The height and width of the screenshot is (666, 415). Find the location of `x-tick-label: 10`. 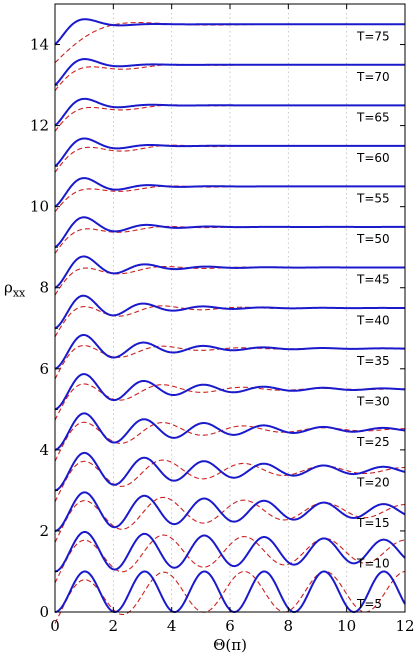

x-tick-label: 10 is located at coordinates (346, 626).